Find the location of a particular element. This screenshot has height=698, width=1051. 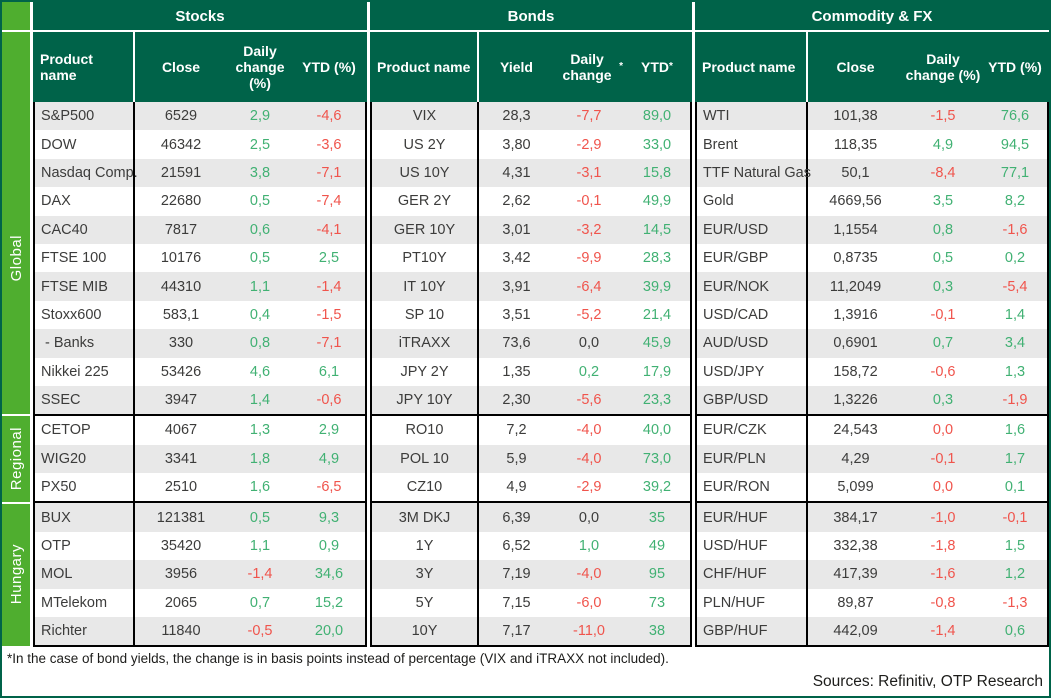

divider is located at coordinates (693, 16).